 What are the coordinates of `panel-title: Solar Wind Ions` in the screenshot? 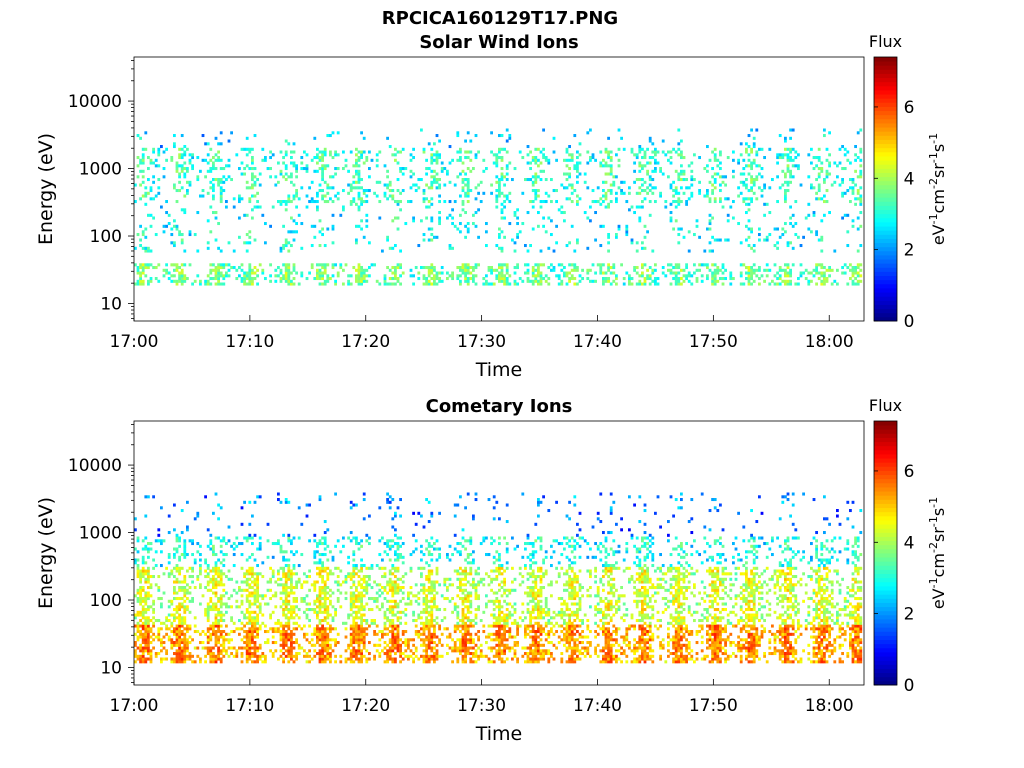 It's located at (498, 42).